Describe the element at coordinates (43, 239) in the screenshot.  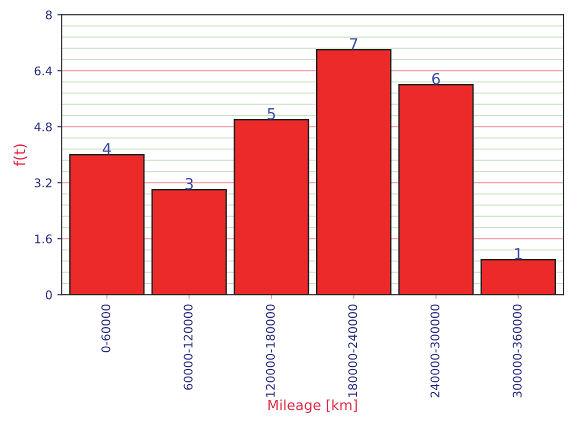
I see `y-tick-label: 1.6` at that location.